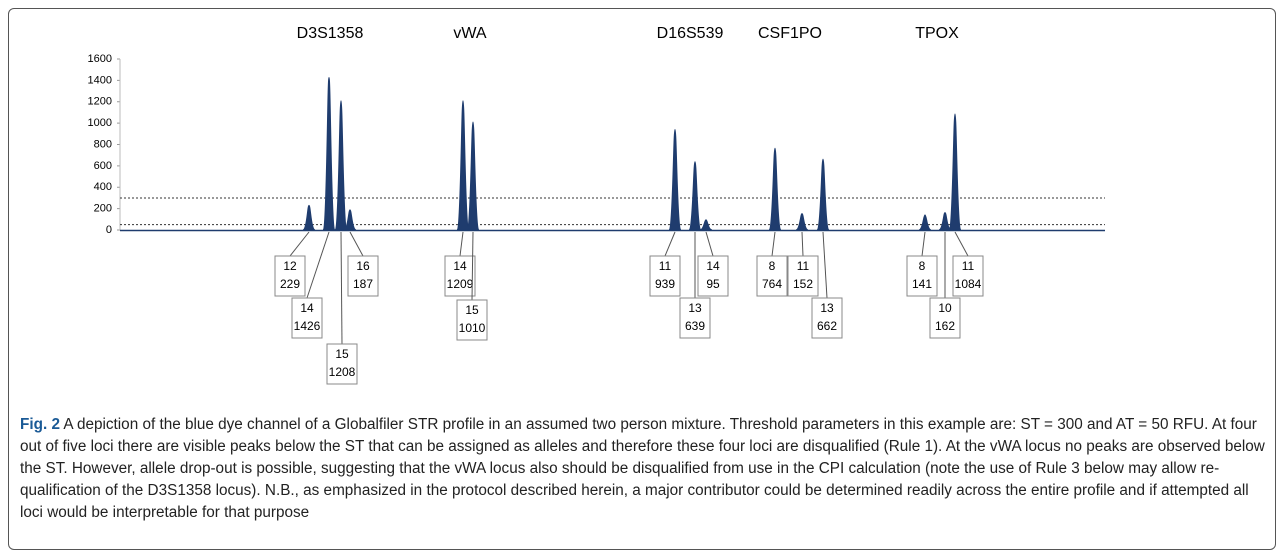 The height and width of the screenshot is (559, 1284). I want to click on y-tick-label: 800, so click(103, 144).